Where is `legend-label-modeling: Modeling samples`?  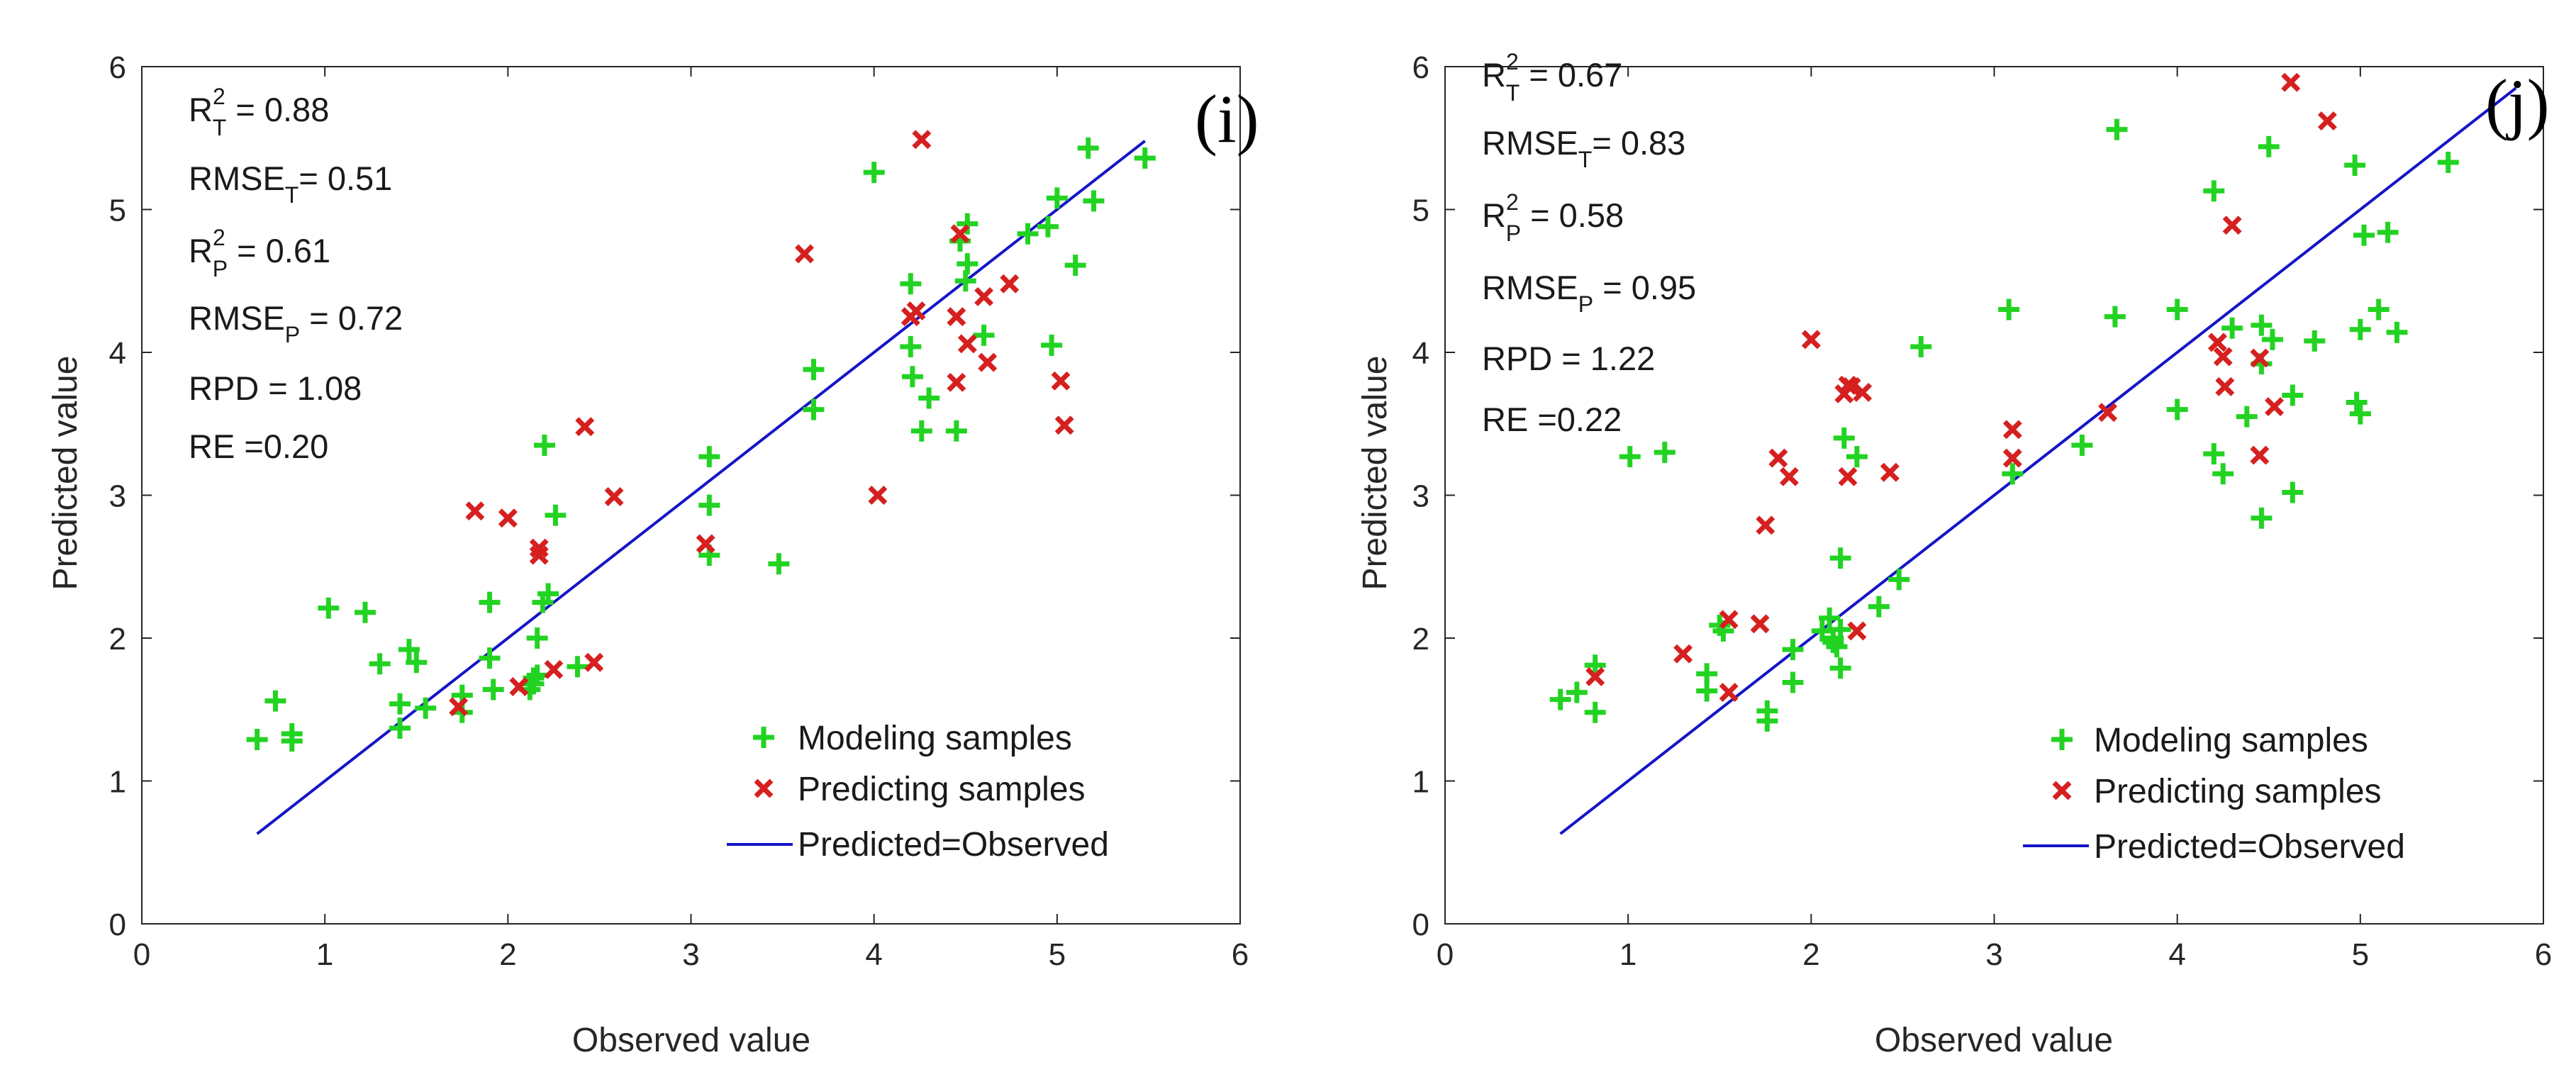 legend-label-modeling: Modeling samples is located at coordinates (2231, 740).